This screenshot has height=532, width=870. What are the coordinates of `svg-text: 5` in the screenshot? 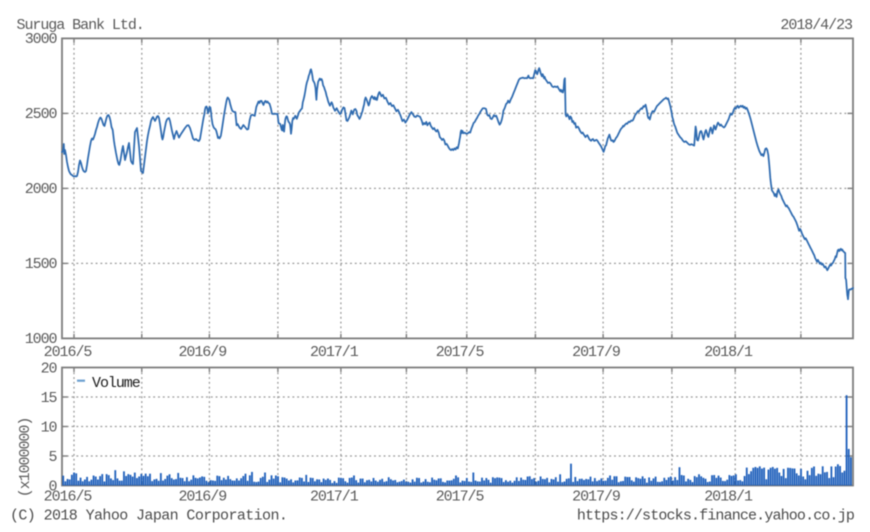 It's located at (53, 457).